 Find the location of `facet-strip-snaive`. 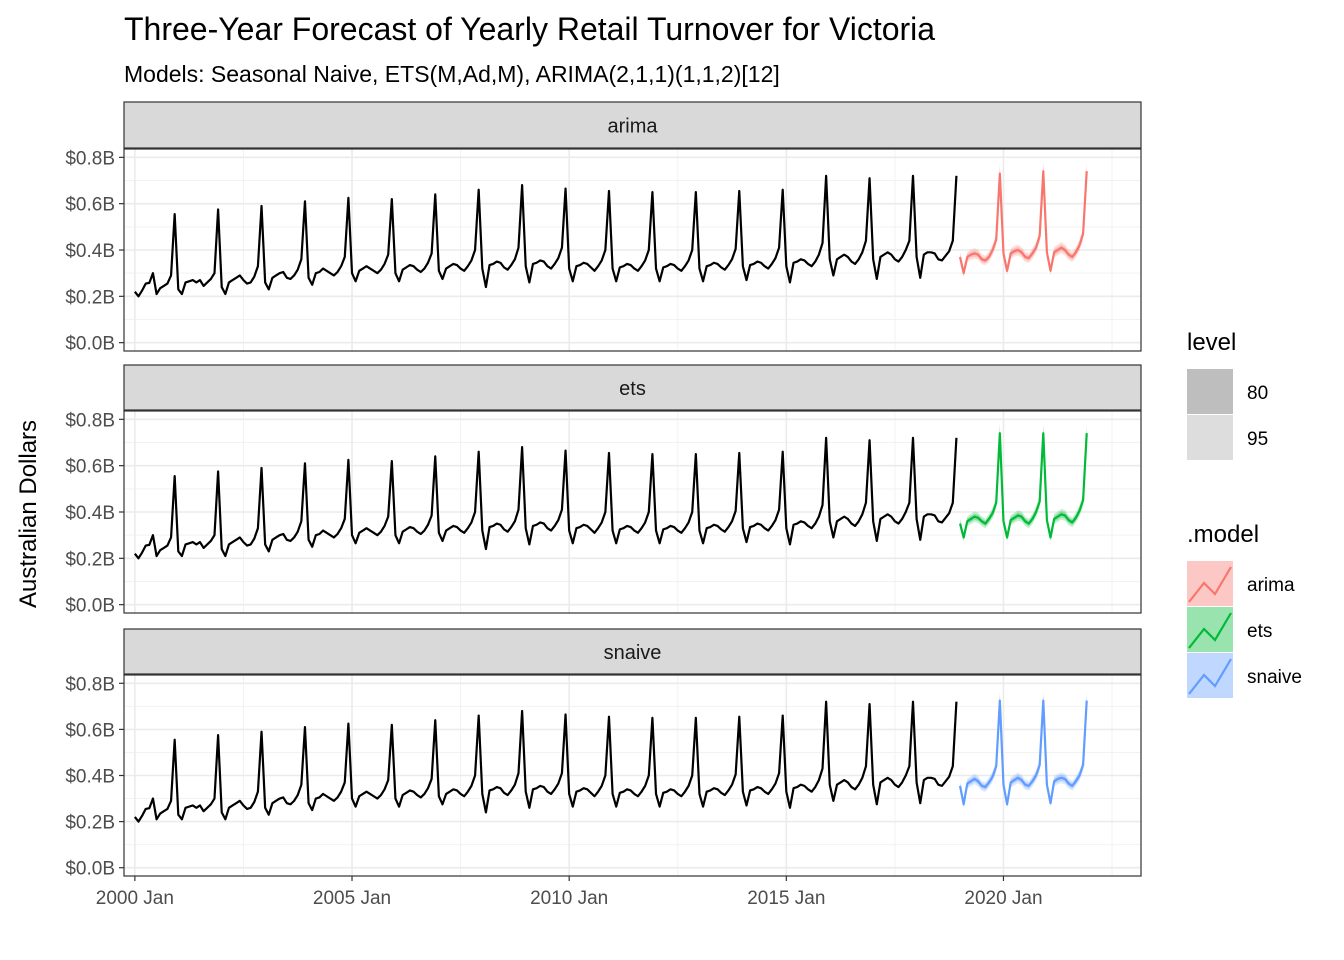

facet-strip-snaive is located at coordinates (632, 651).